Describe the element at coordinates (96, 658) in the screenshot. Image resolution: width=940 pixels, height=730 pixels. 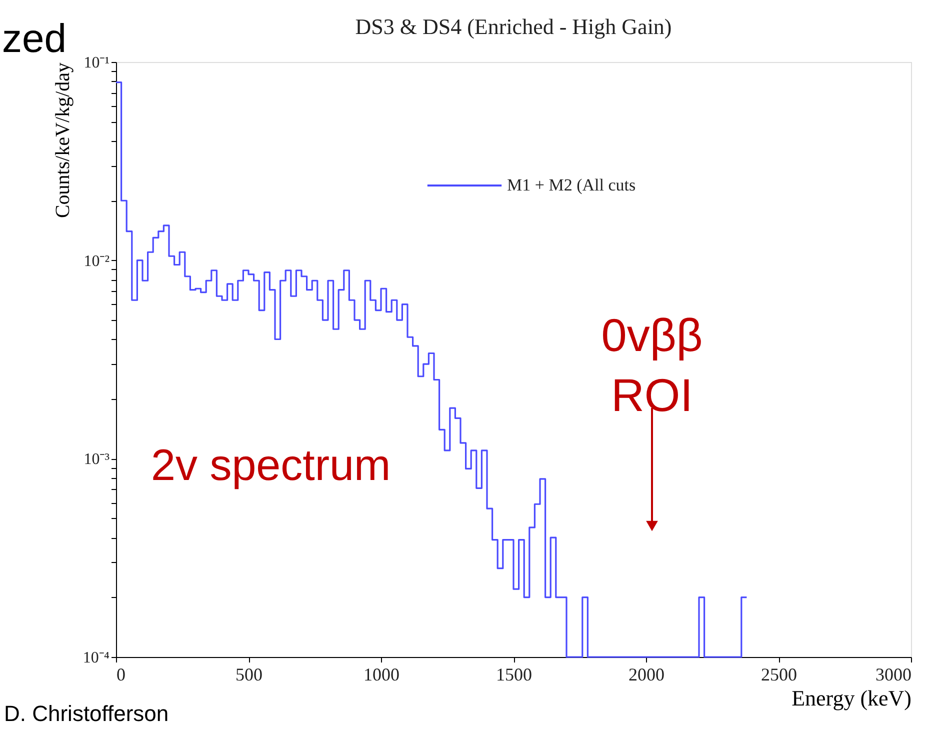
I see `y-tick-label: 10⁻⁴` at that location.